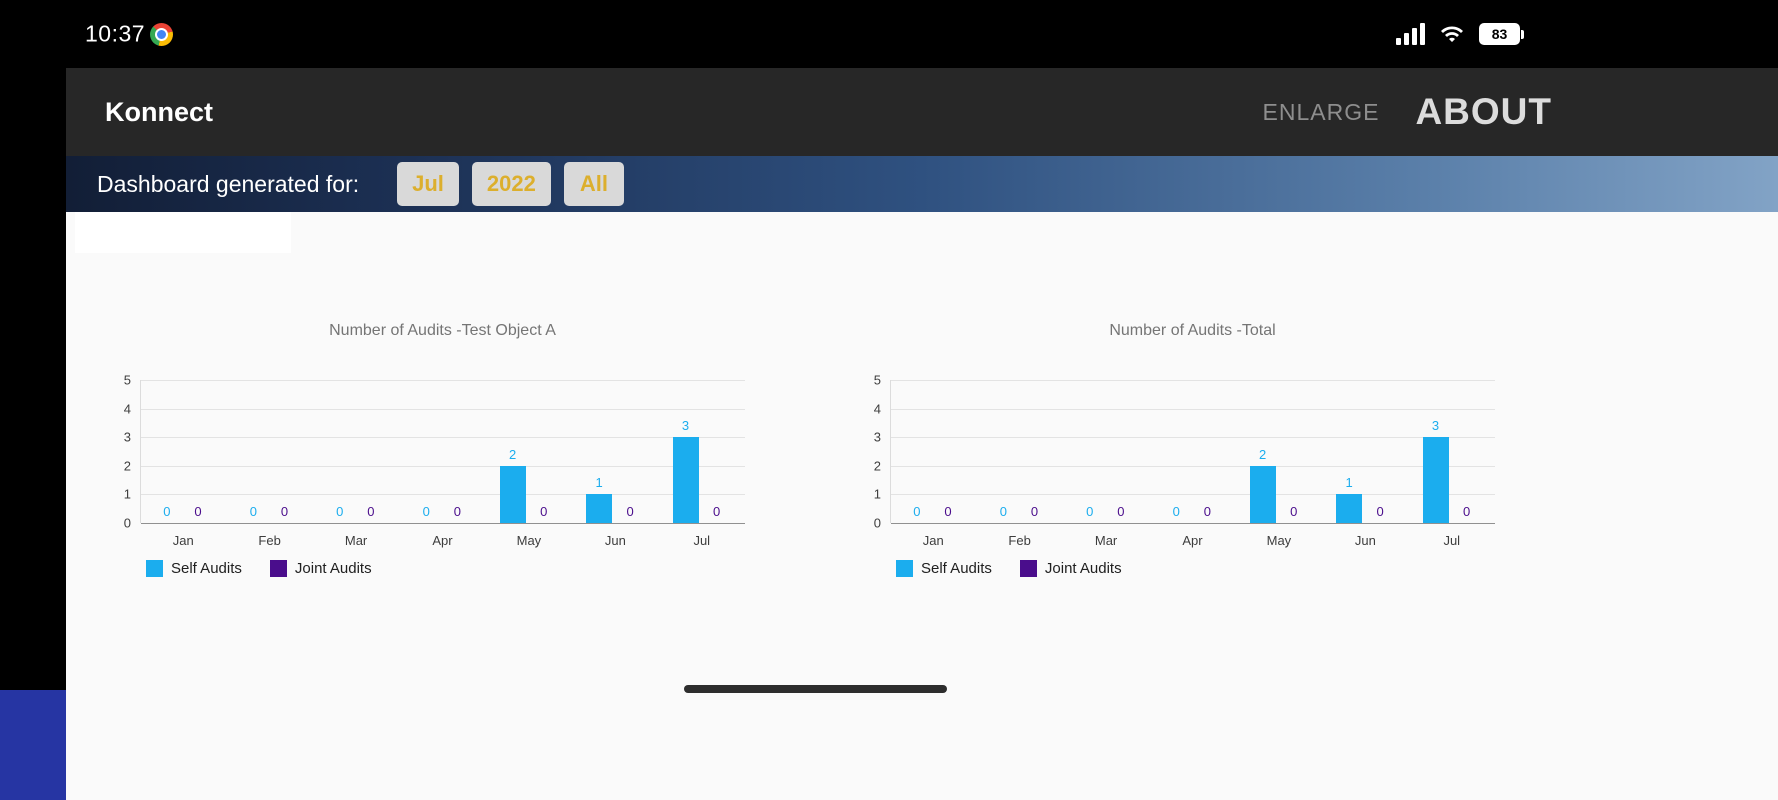 The image size is (1778, 800). I want to click on app-title: Konnect, so click(159, 111).